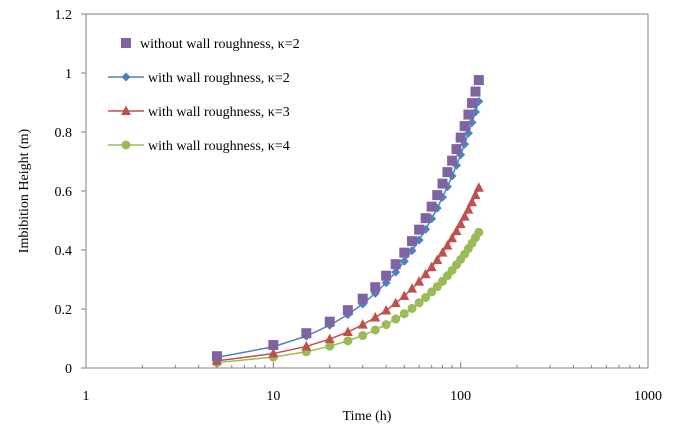 This screenshot has height=430, width=691. Describe the element at coordinates (219, 112) in the screenshot. I see `legend-label: with wall roughness, κ=3` at that location.